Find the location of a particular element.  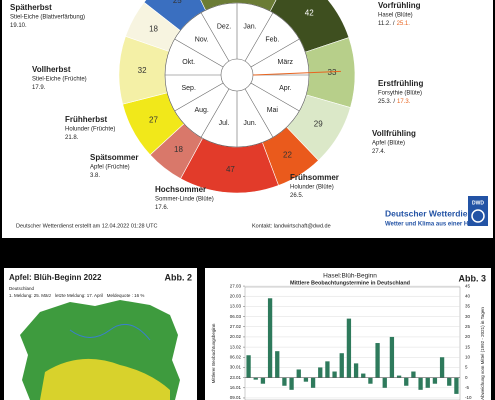

map-title: Apfel: Blüh-Beginn 2022 is located at coordinates (55, 277).